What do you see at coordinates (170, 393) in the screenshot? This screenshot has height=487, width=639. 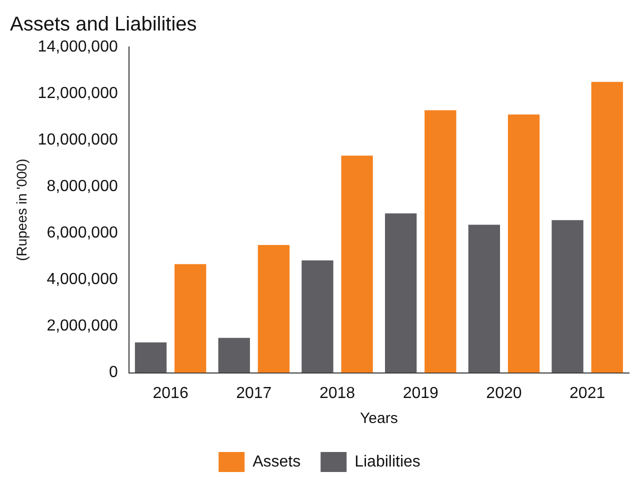 I see `x-tick-label: 2016` at bounding box center [170, 393].